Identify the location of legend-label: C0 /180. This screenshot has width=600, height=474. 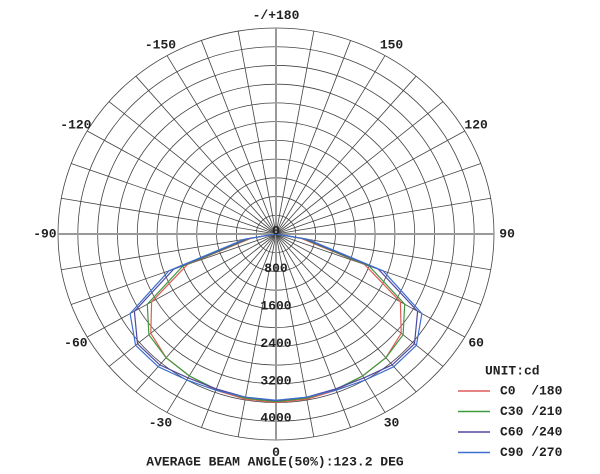
(531, 390).